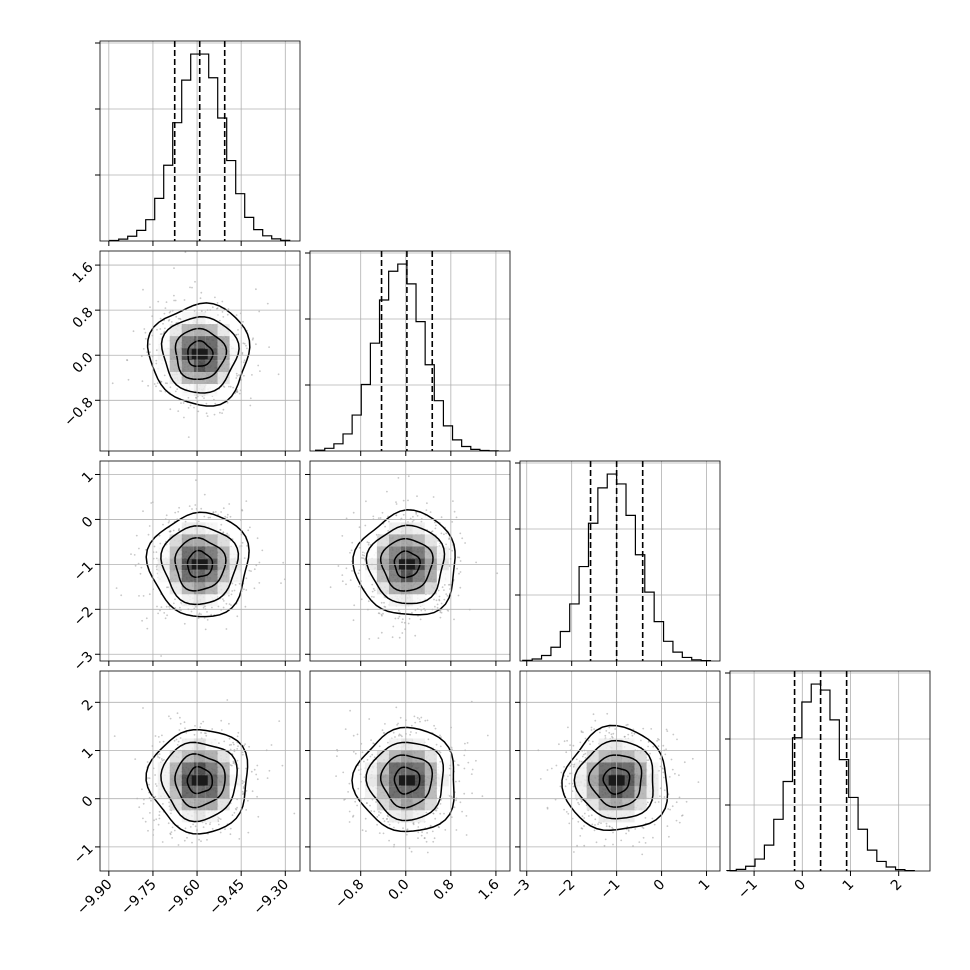  I want to click on y-tick-label: −1, so click(84, 854).